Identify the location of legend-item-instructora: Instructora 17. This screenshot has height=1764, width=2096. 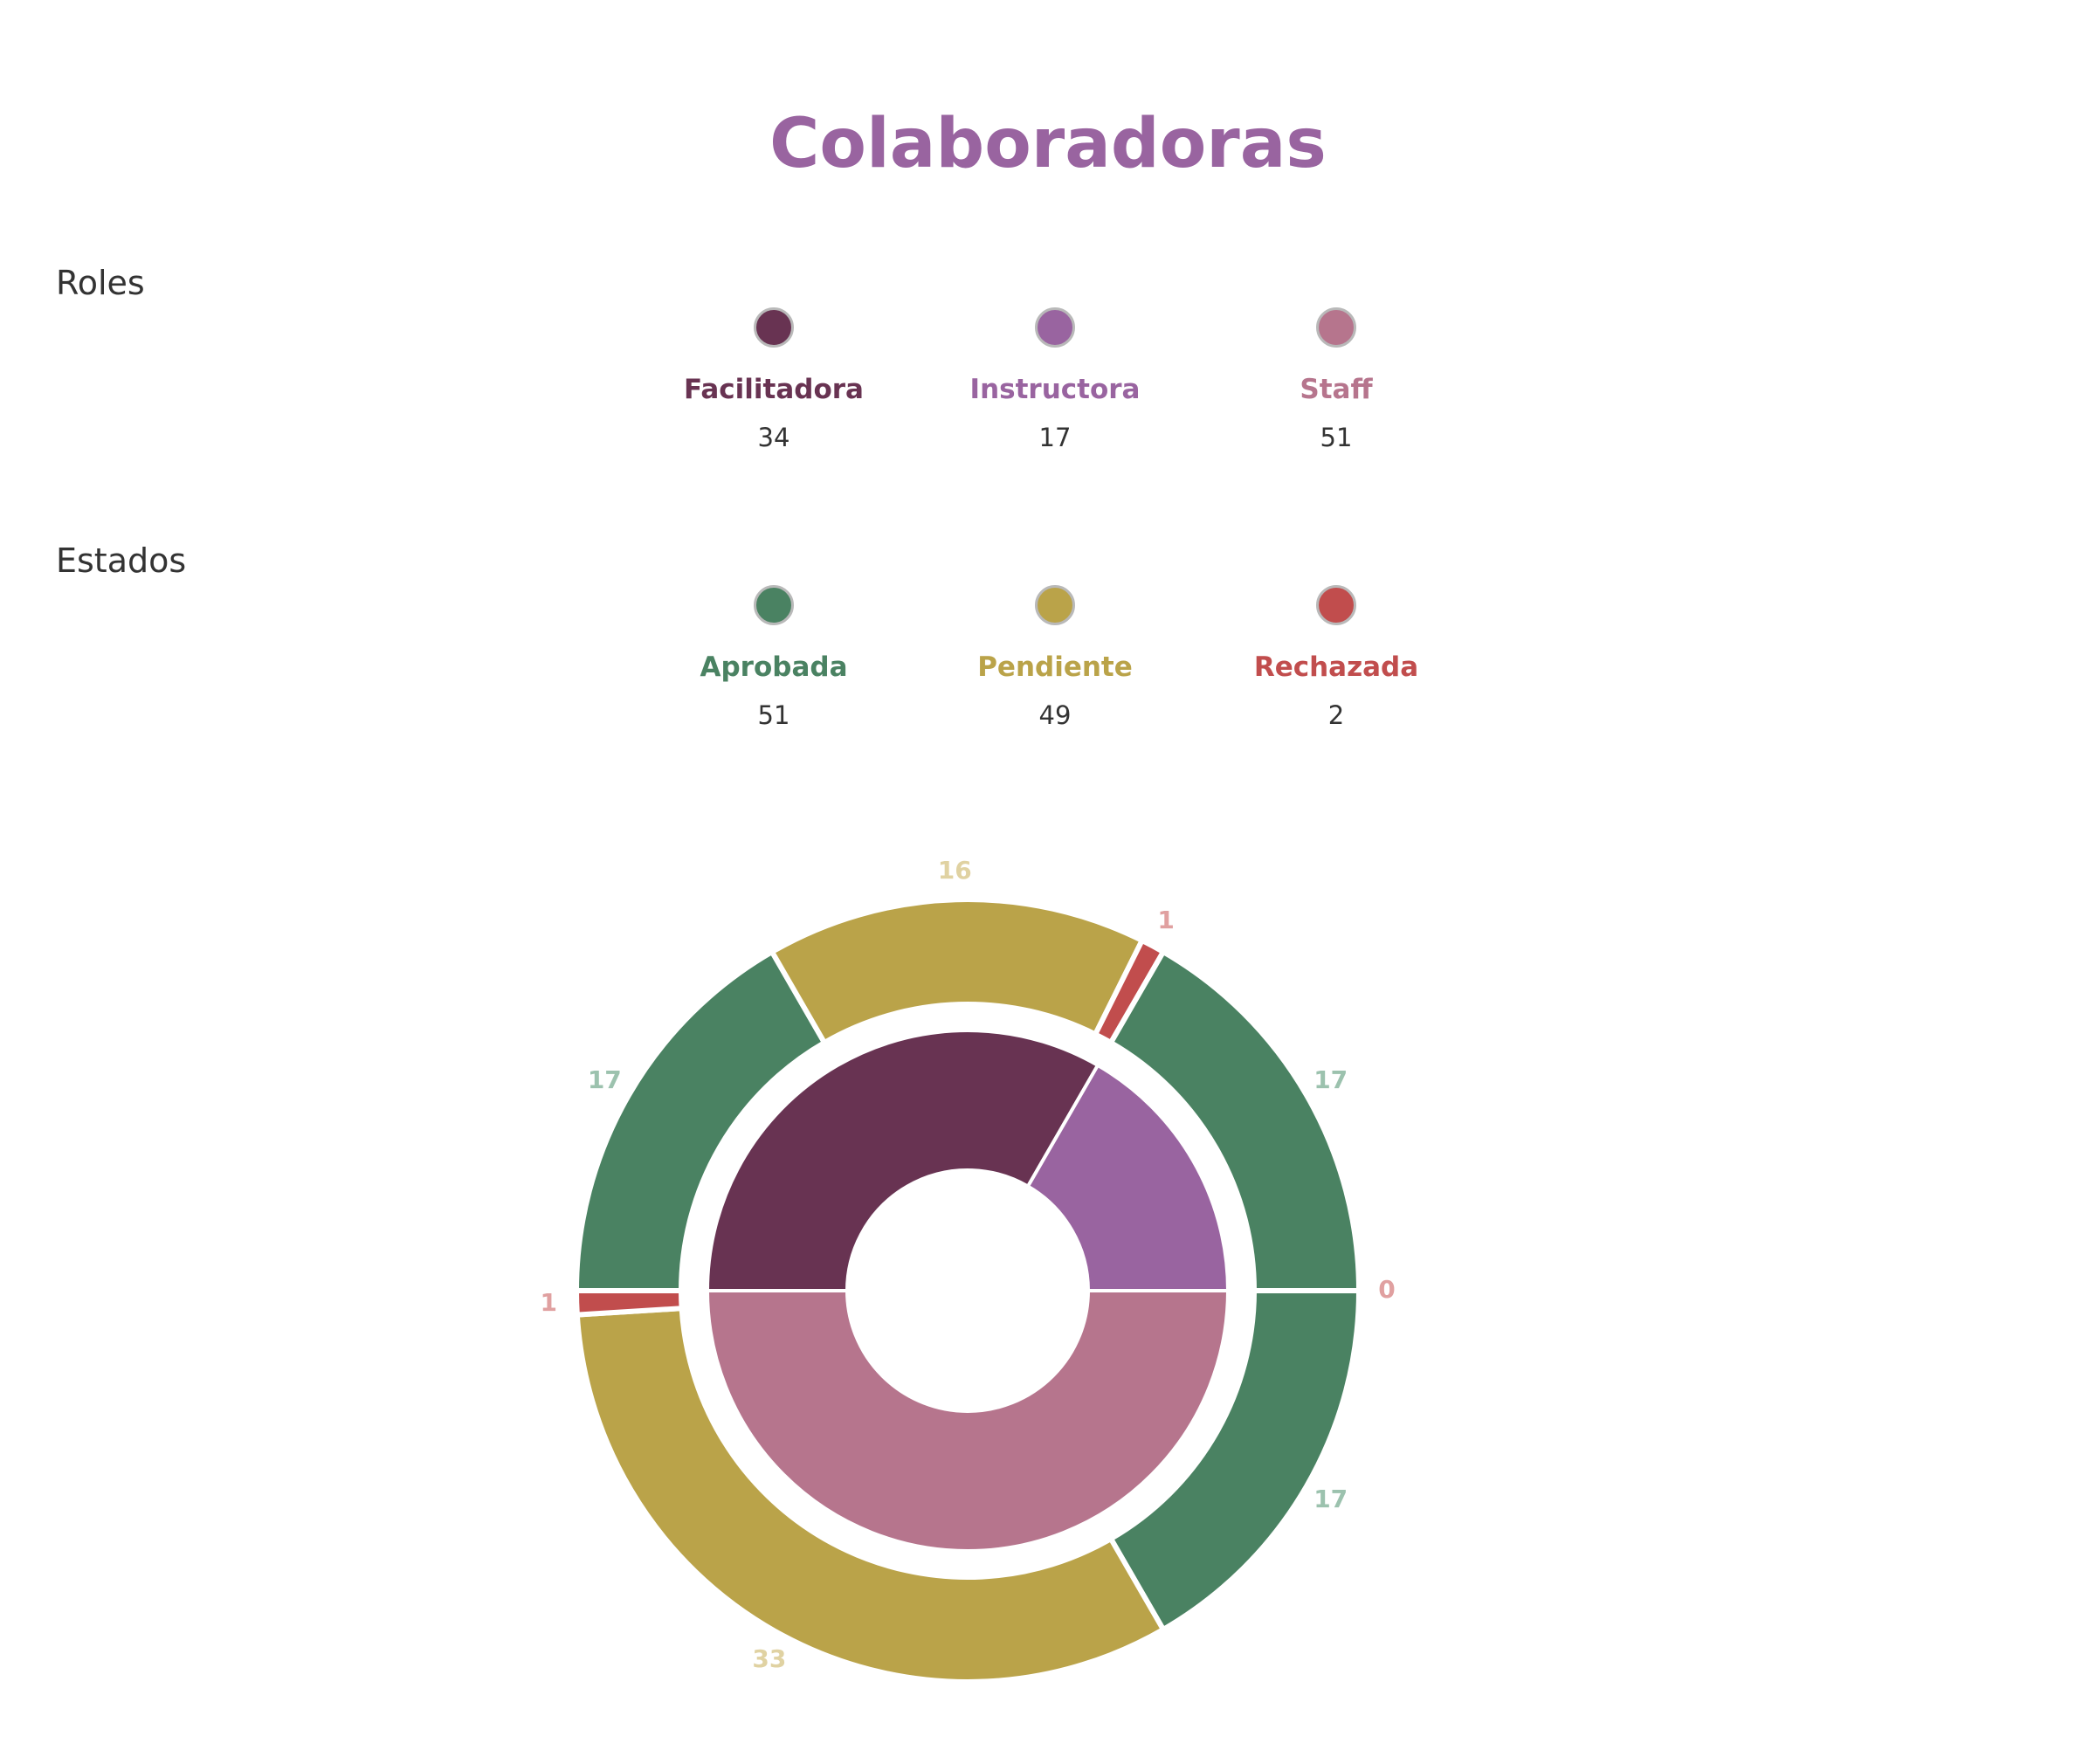
(1055, 380).